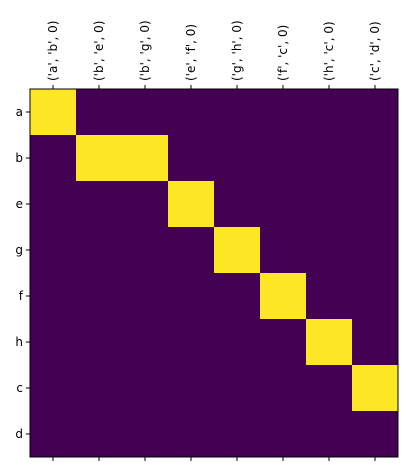 This screenshot has height=474, width=408. What do you see at coordinates (145, 50) in the screenshot?
I see `x-tick-label: ('b', 'g', 0)` at bounding box center [145, 50].